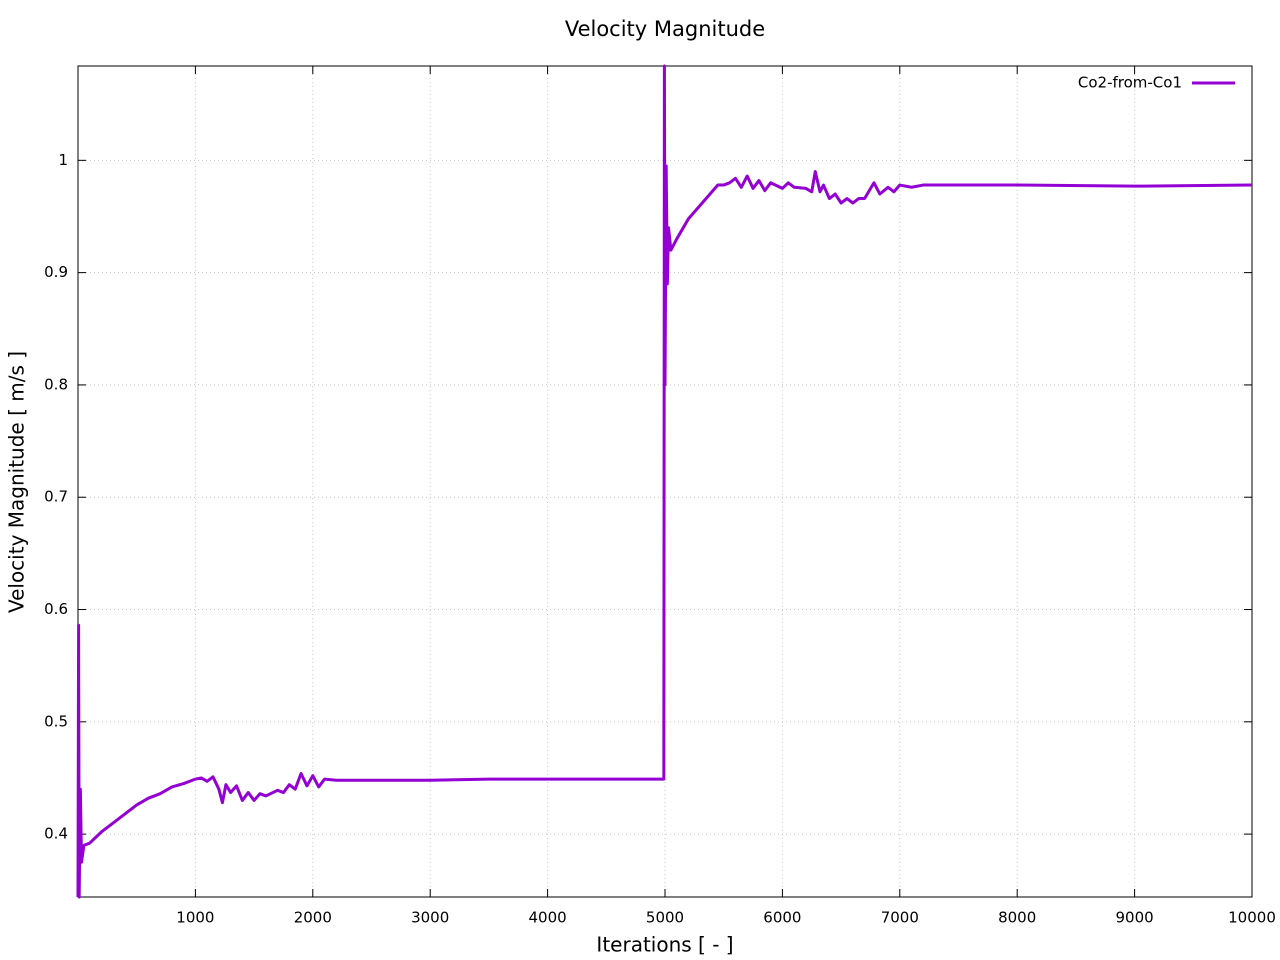 This screenshot has width=1280, height=960. Describe the element at coordinates (56, 834) in the screenshot. I see `y-tick-label: 0.4` at that location.